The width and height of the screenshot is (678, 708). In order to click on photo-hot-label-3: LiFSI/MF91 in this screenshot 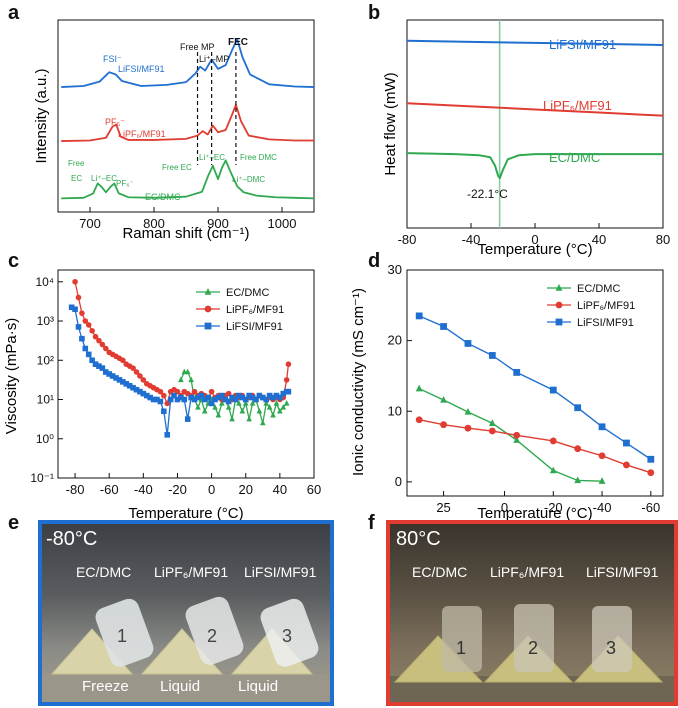, I will do `click(622, 572)`.